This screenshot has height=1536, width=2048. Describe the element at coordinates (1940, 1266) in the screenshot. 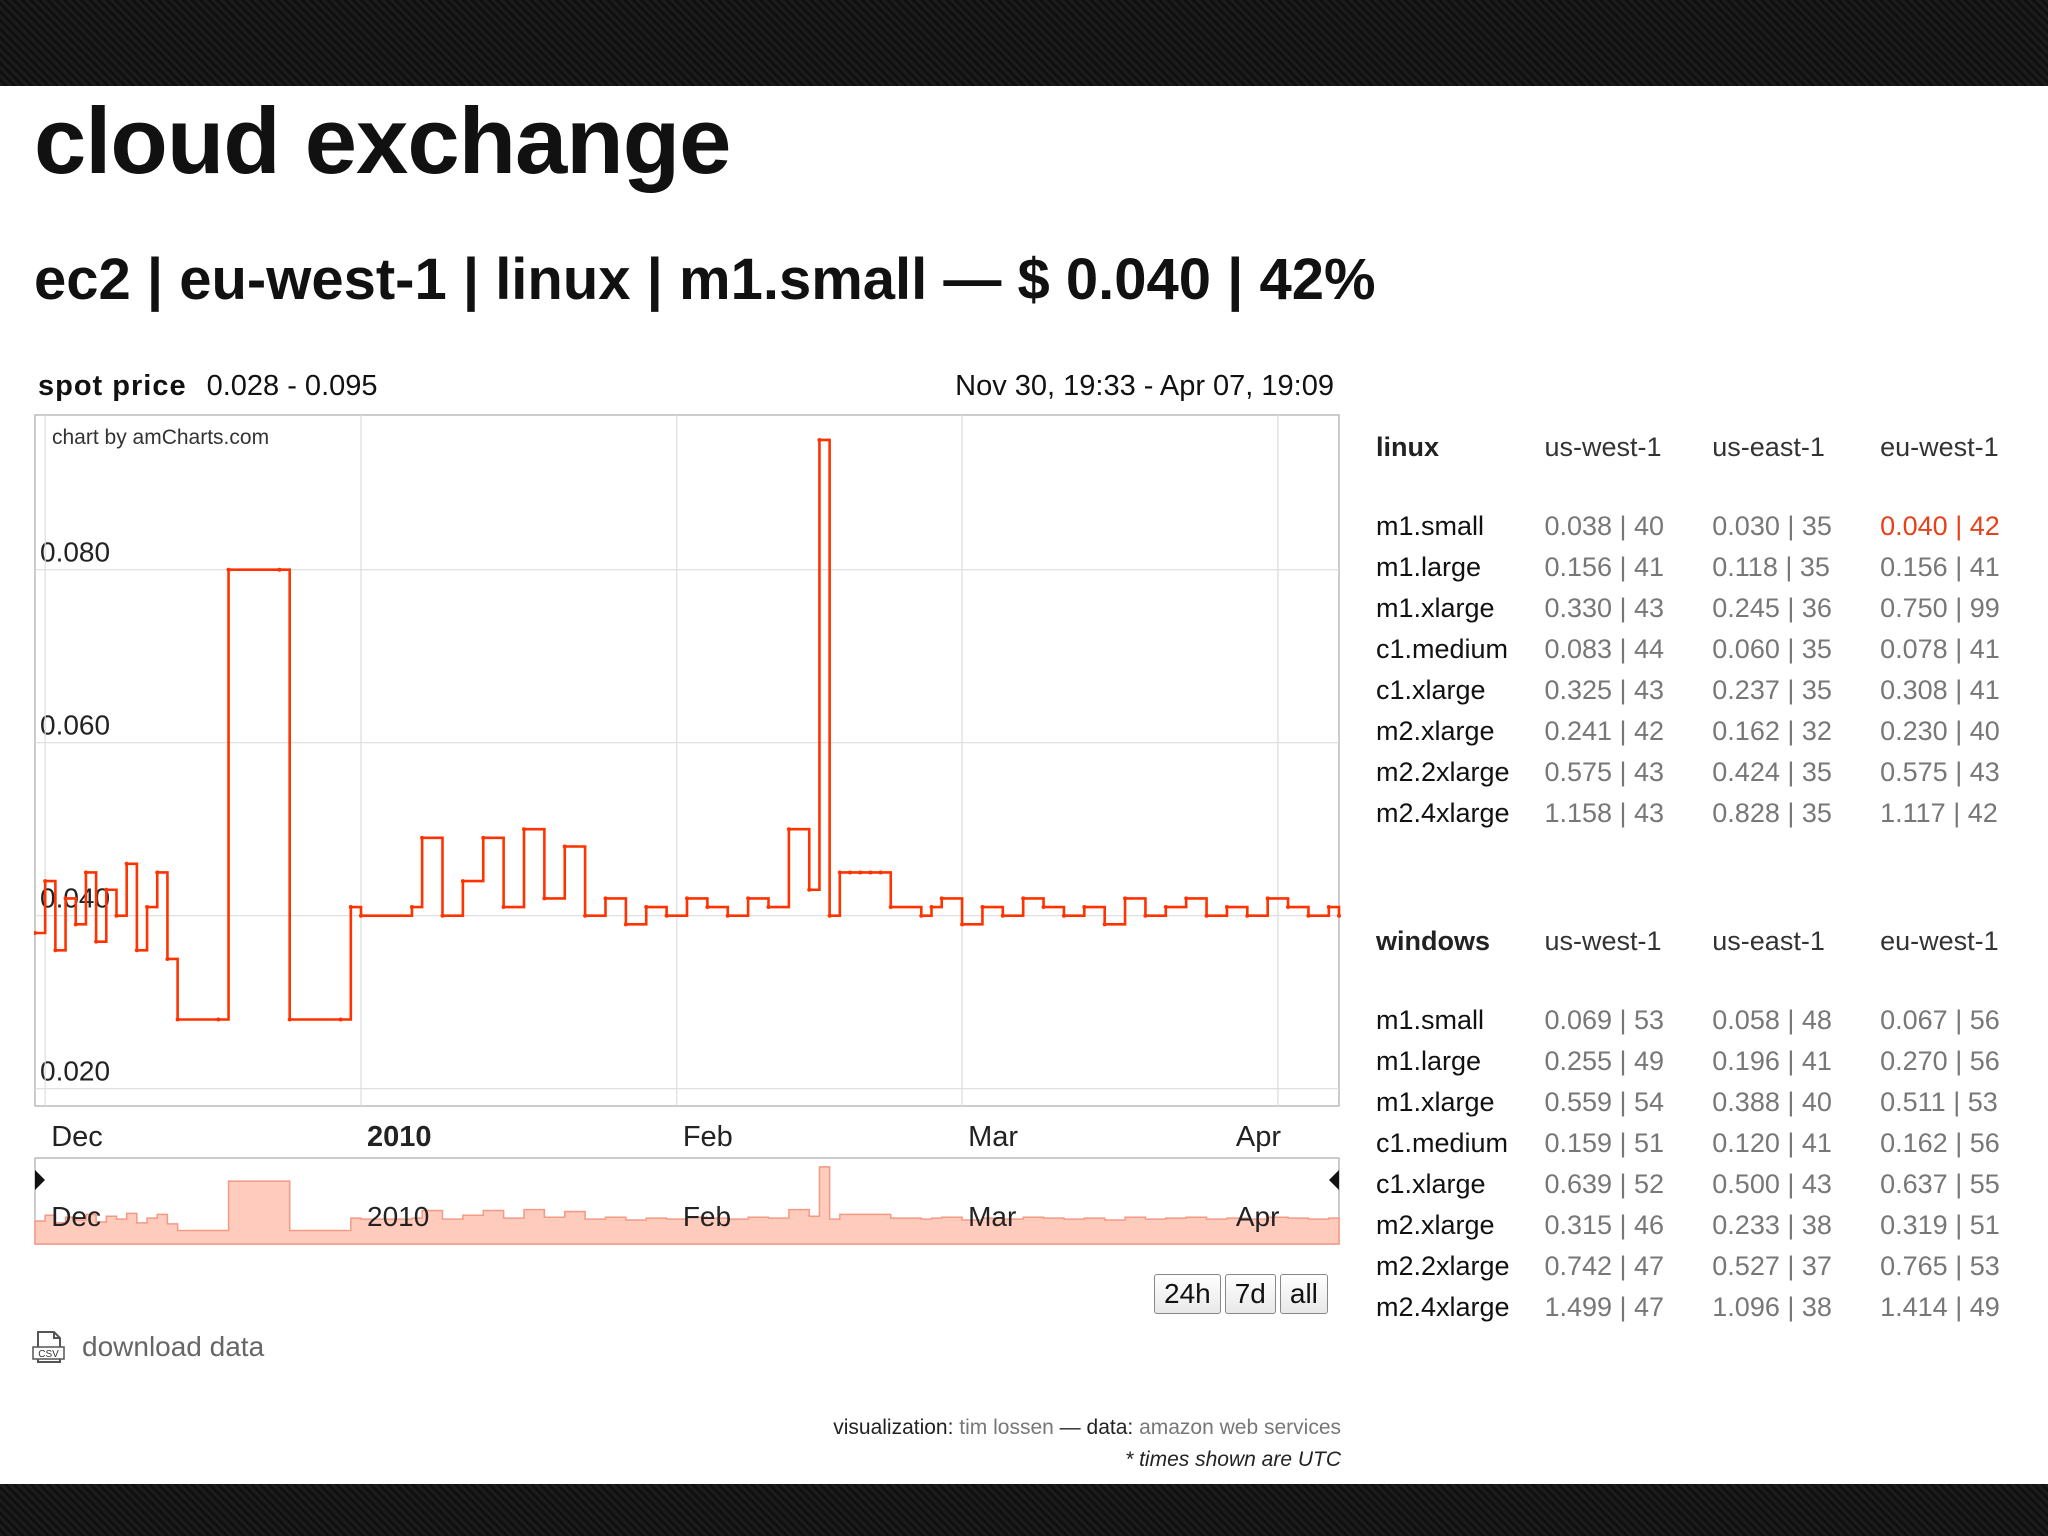

I see `price-cell: 0.765 | 53` at that location.